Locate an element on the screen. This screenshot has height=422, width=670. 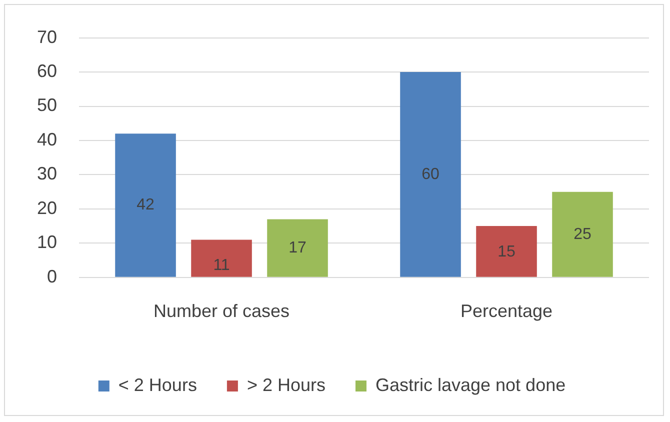
y-tick-label: 0 is located at coordinates (52, 276).